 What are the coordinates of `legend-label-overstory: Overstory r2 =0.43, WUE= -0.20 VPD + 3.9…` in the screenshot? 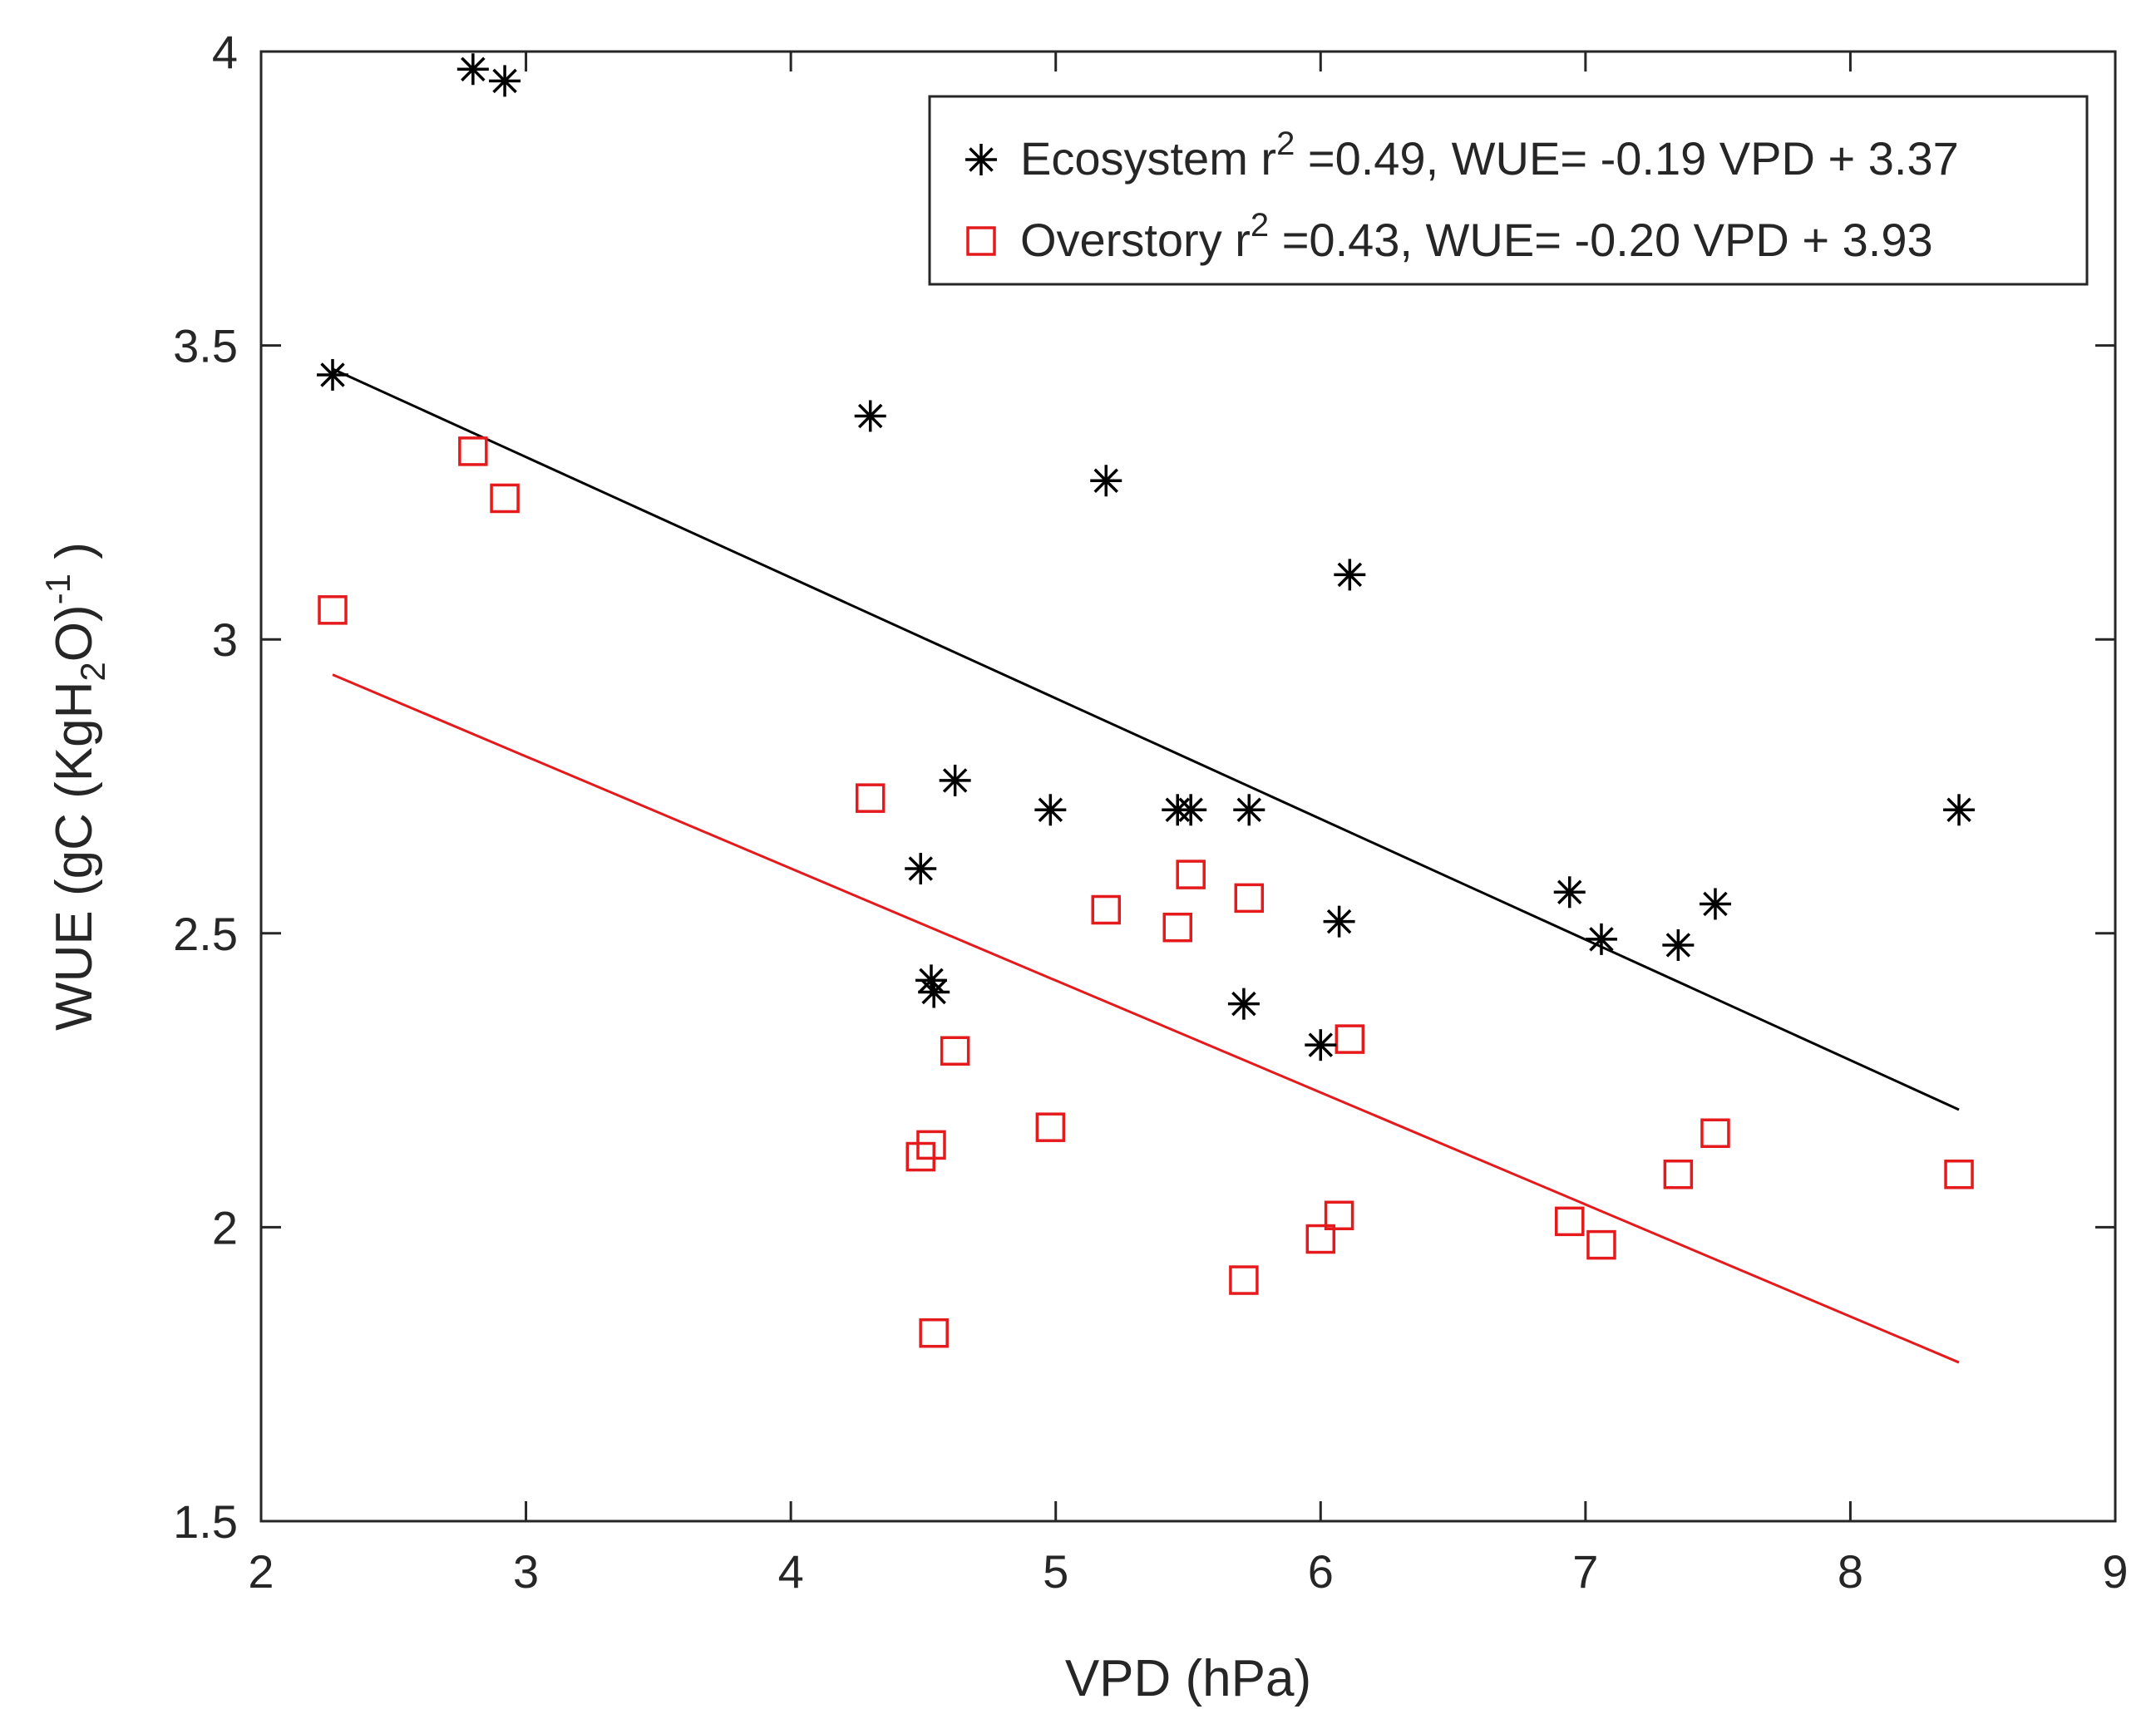 It's located at (1476, 237).